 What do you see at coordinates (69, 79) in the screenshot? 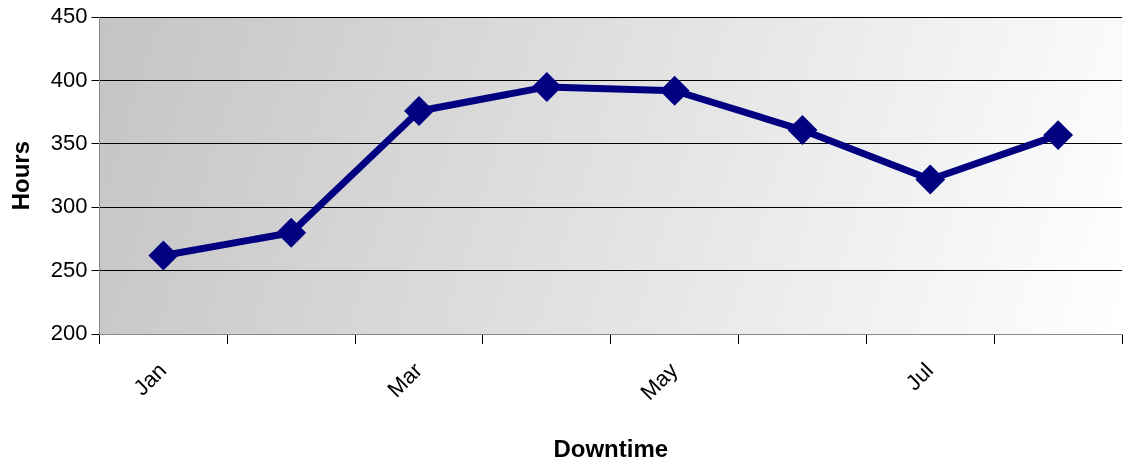
I see `y-tick-label: 400` at bounding box center [69, 79].